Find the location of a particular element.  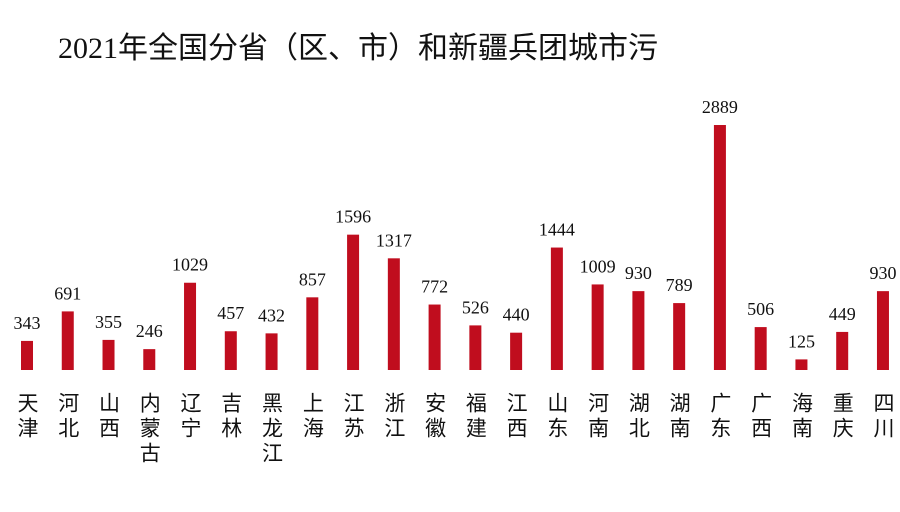

x-tick-label: 河北 is located at coordinates (68, 417).